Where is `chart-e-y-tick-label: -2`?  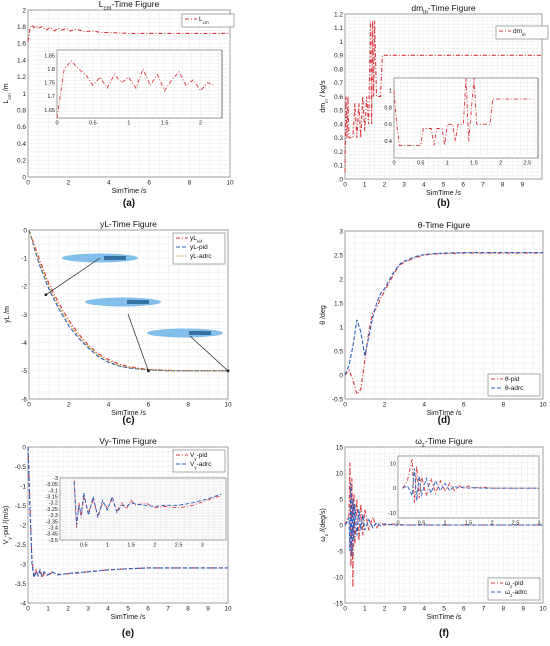
chart-e-y-tick-label: -2 is located at coordinates (23, 525).